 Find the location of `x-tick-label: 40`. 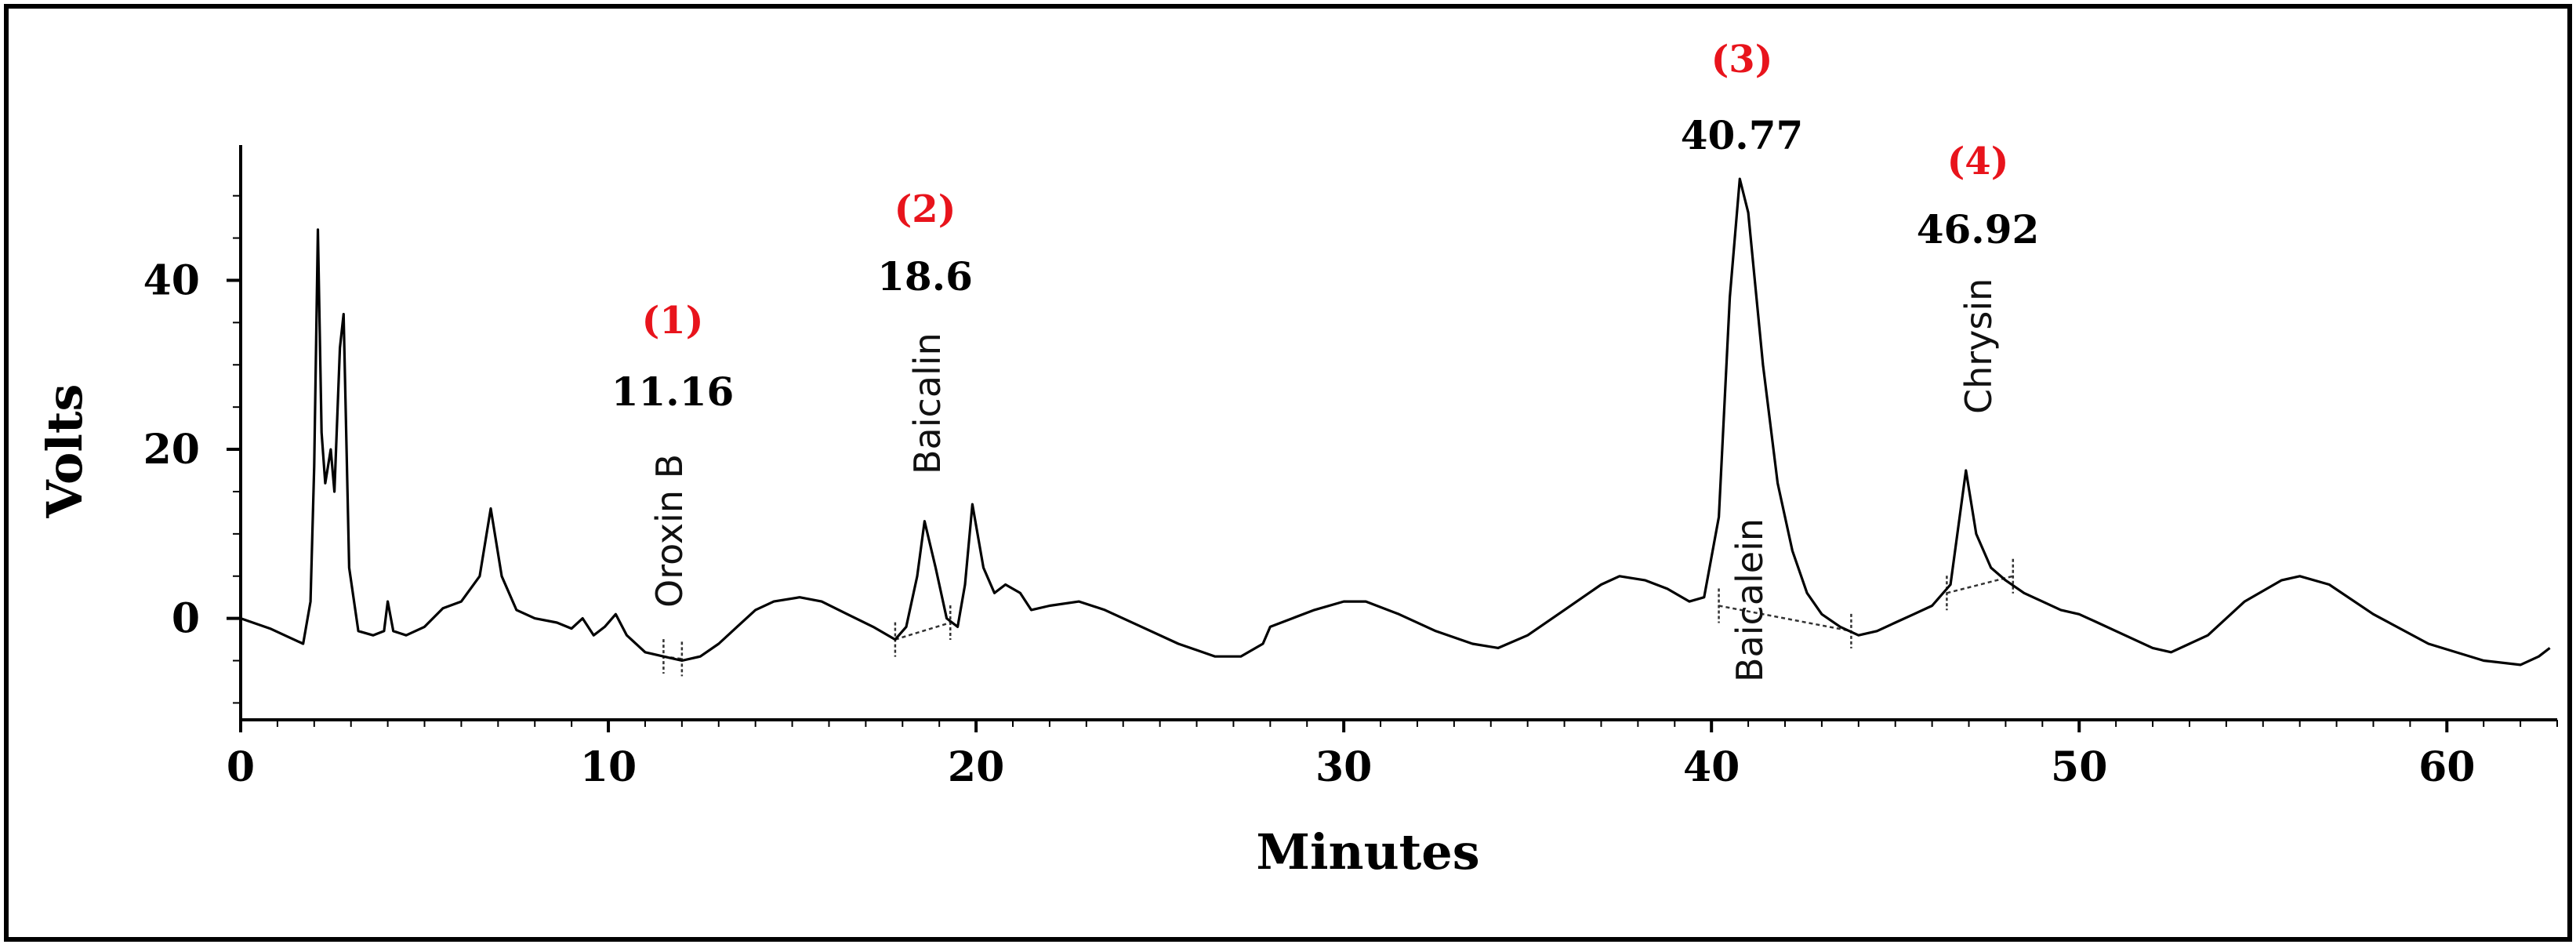

x-tick-label: 40 is located at coordinates (1712, 767).